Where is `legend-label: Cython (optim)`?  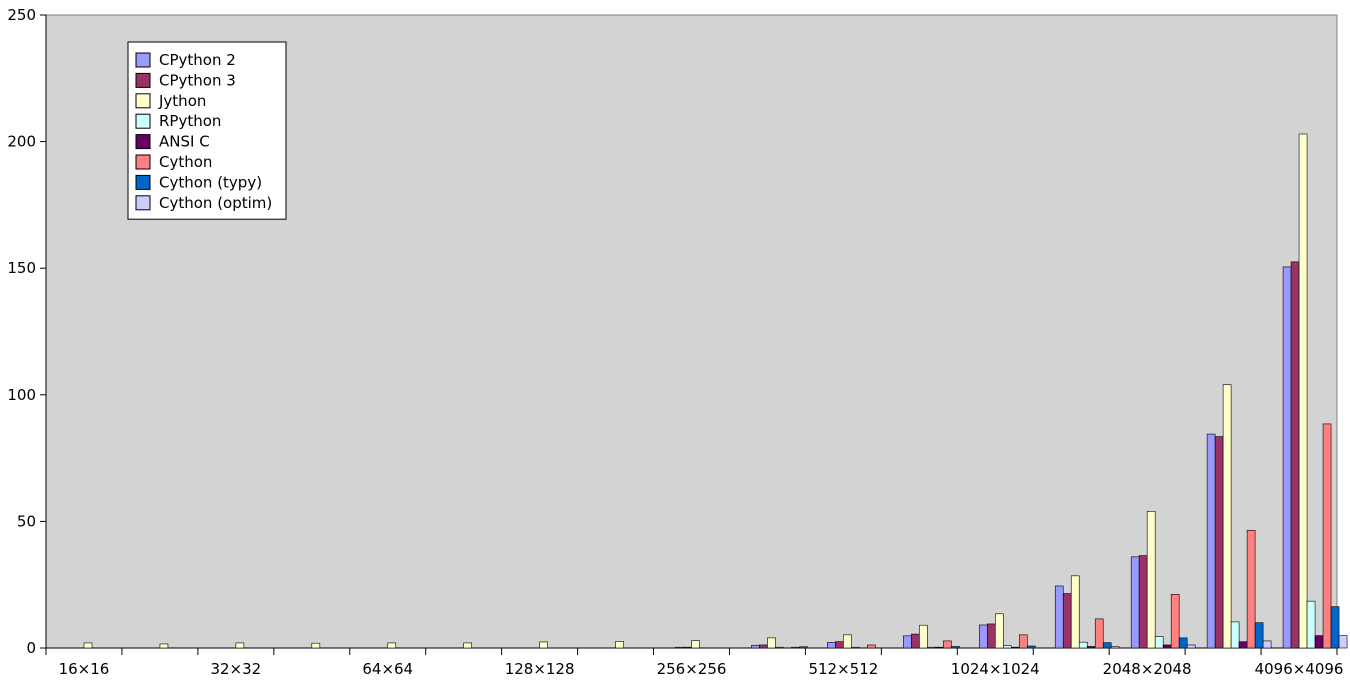 legend-label: Cython (optim) is located at coordinates (215, 203).